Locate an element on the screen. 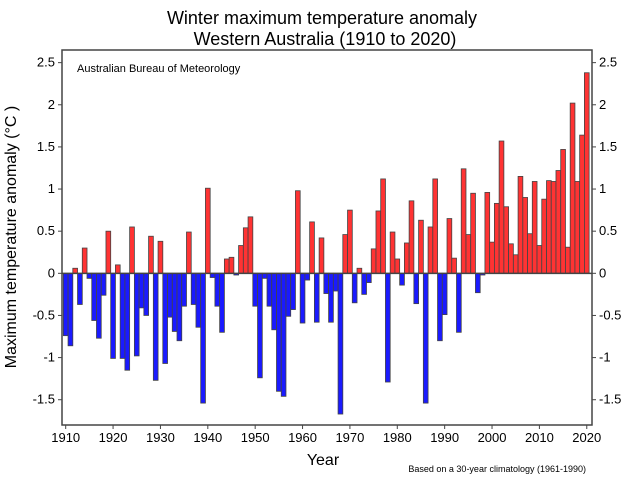 The width and height of the screenshot is (640, 485). bar-1970 is located at coordinates (350, 241).